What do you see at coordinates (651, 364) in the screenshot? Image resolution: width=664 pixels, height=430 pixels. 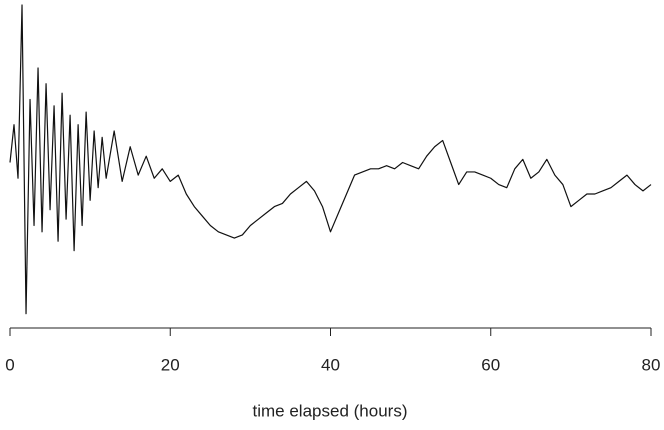 I see `x-tick-label: 80` at bounding box center [651, 364].